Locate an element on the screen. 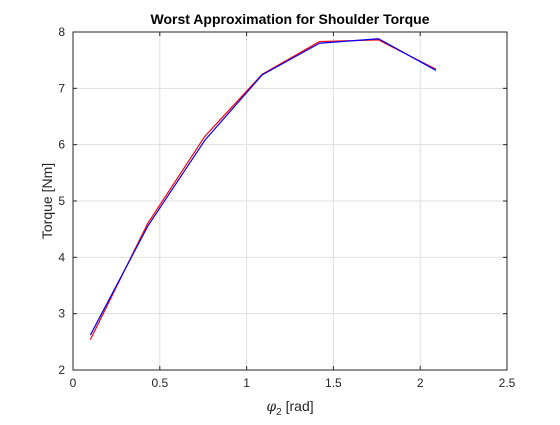  x-tick-label: 2 is located at coordinates (420, 383).